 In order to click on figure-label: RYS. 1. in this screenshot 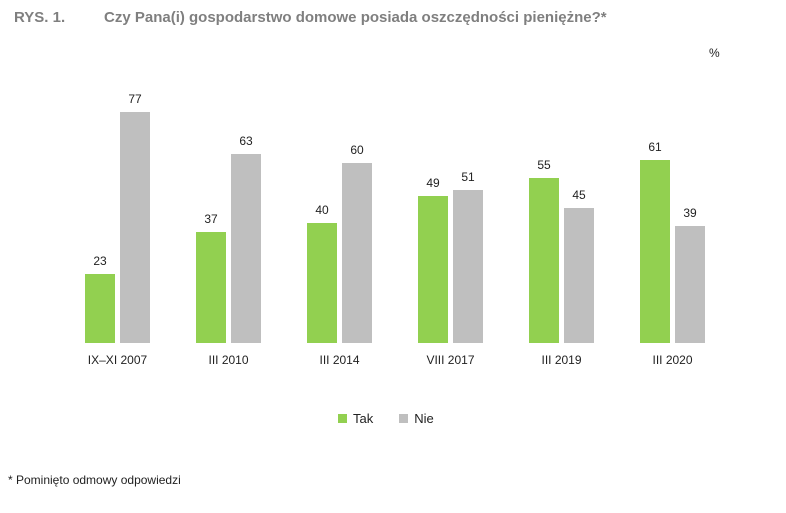, I will do `click(40, 17)`.